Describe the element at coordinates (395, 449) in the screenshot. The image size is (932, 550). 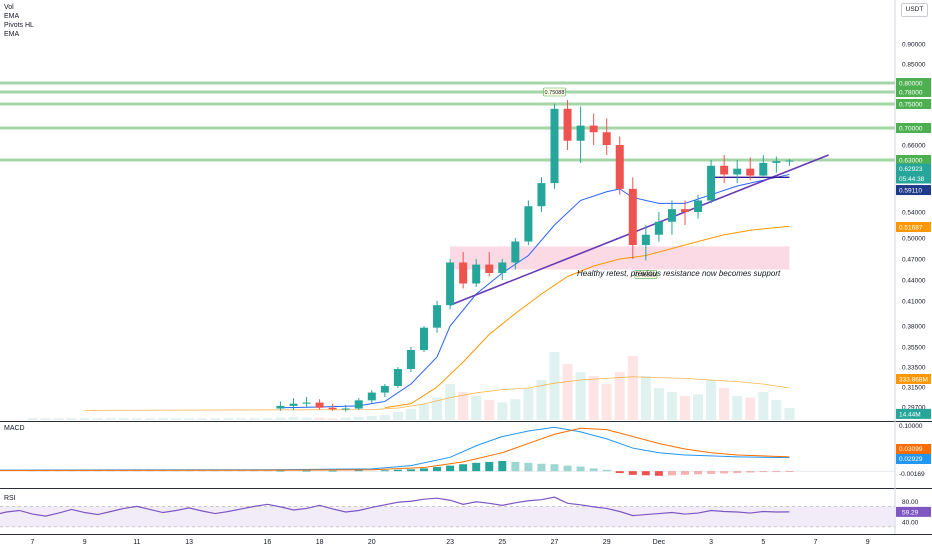
I see `macd-signal-line` at that location.